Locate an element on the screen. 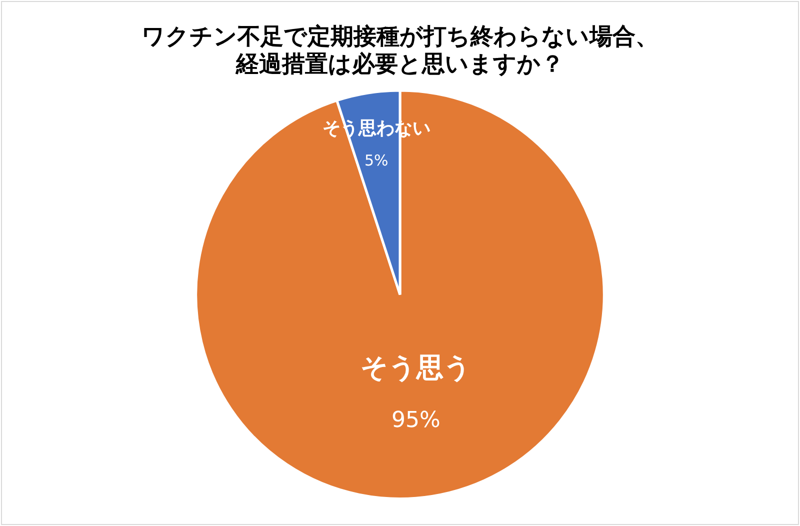 This screenshot has width=800, height=526. data-label: 95% is located at coordinates (416, 421).